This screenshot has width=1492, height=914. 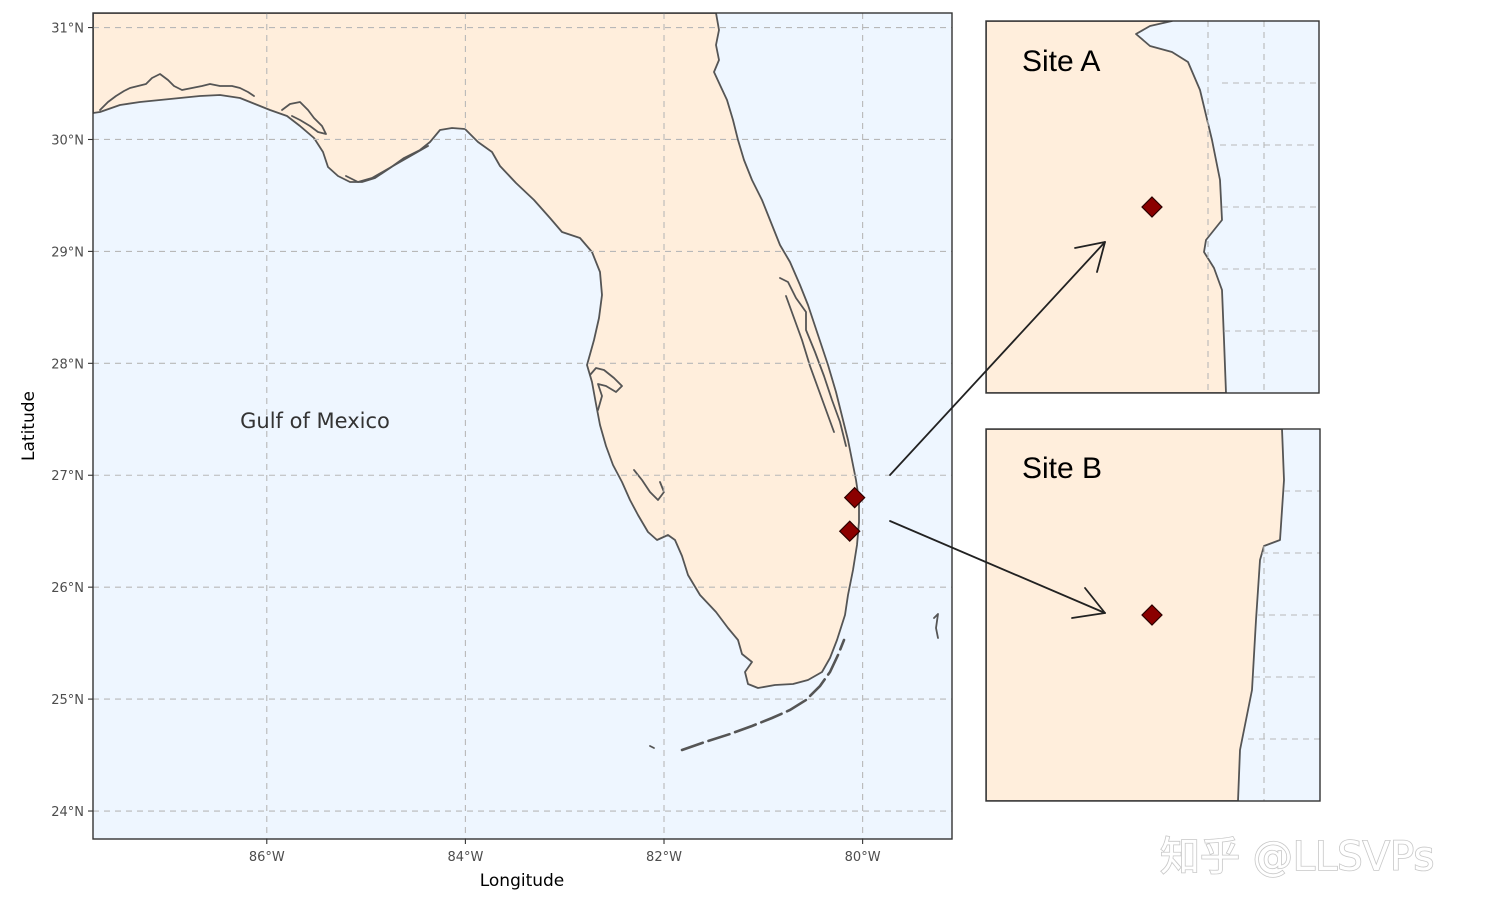 I want to click on x-tick-label: 82°W, so click(x=664, y=857).